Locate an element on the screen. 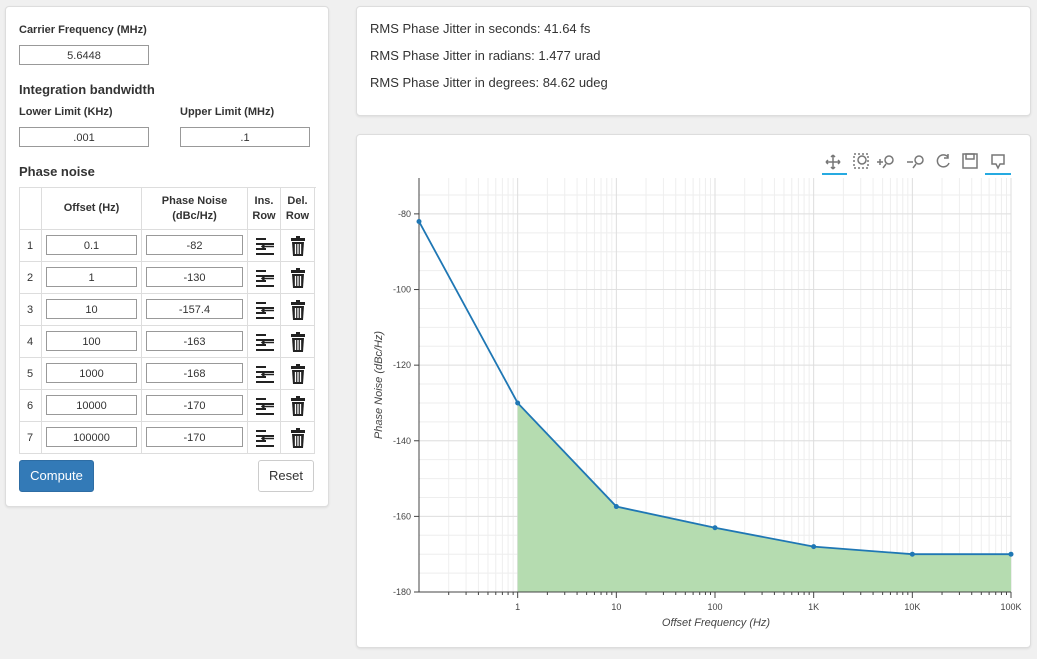 This screenshot has height=659, width=1037. save-tool is located at coordinates (970, 161).